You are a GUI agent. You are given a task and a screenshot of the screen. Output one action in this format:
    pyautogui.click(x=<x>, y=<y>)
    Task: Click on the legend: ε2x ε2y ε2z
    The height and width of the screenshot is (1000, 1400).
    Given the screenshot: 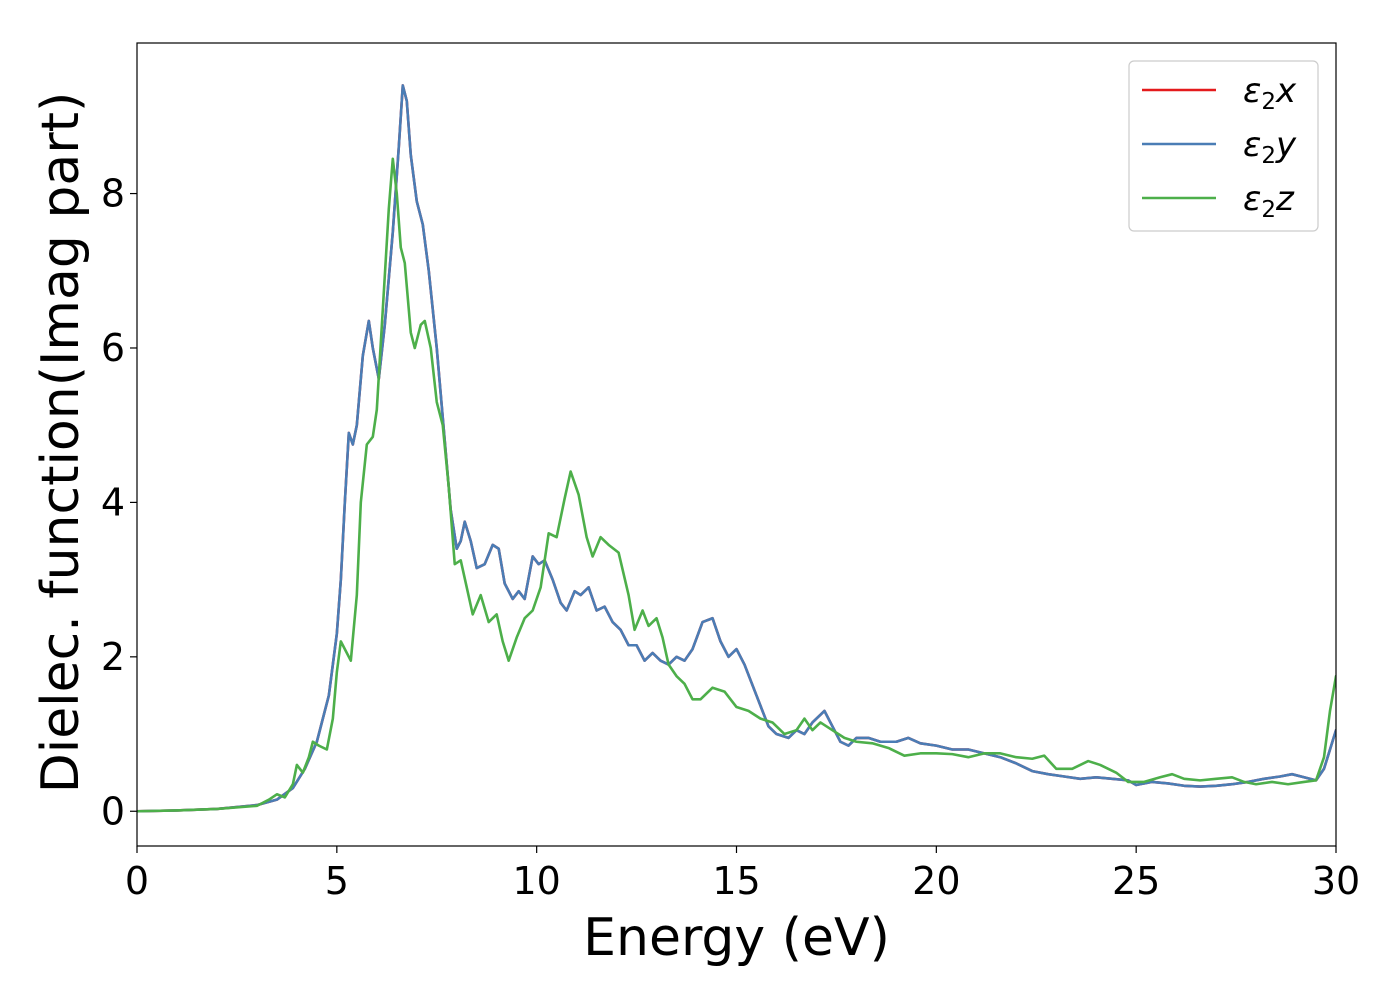 What is the action you would take?
    pyautogui.click(x=1223, y=146)
    